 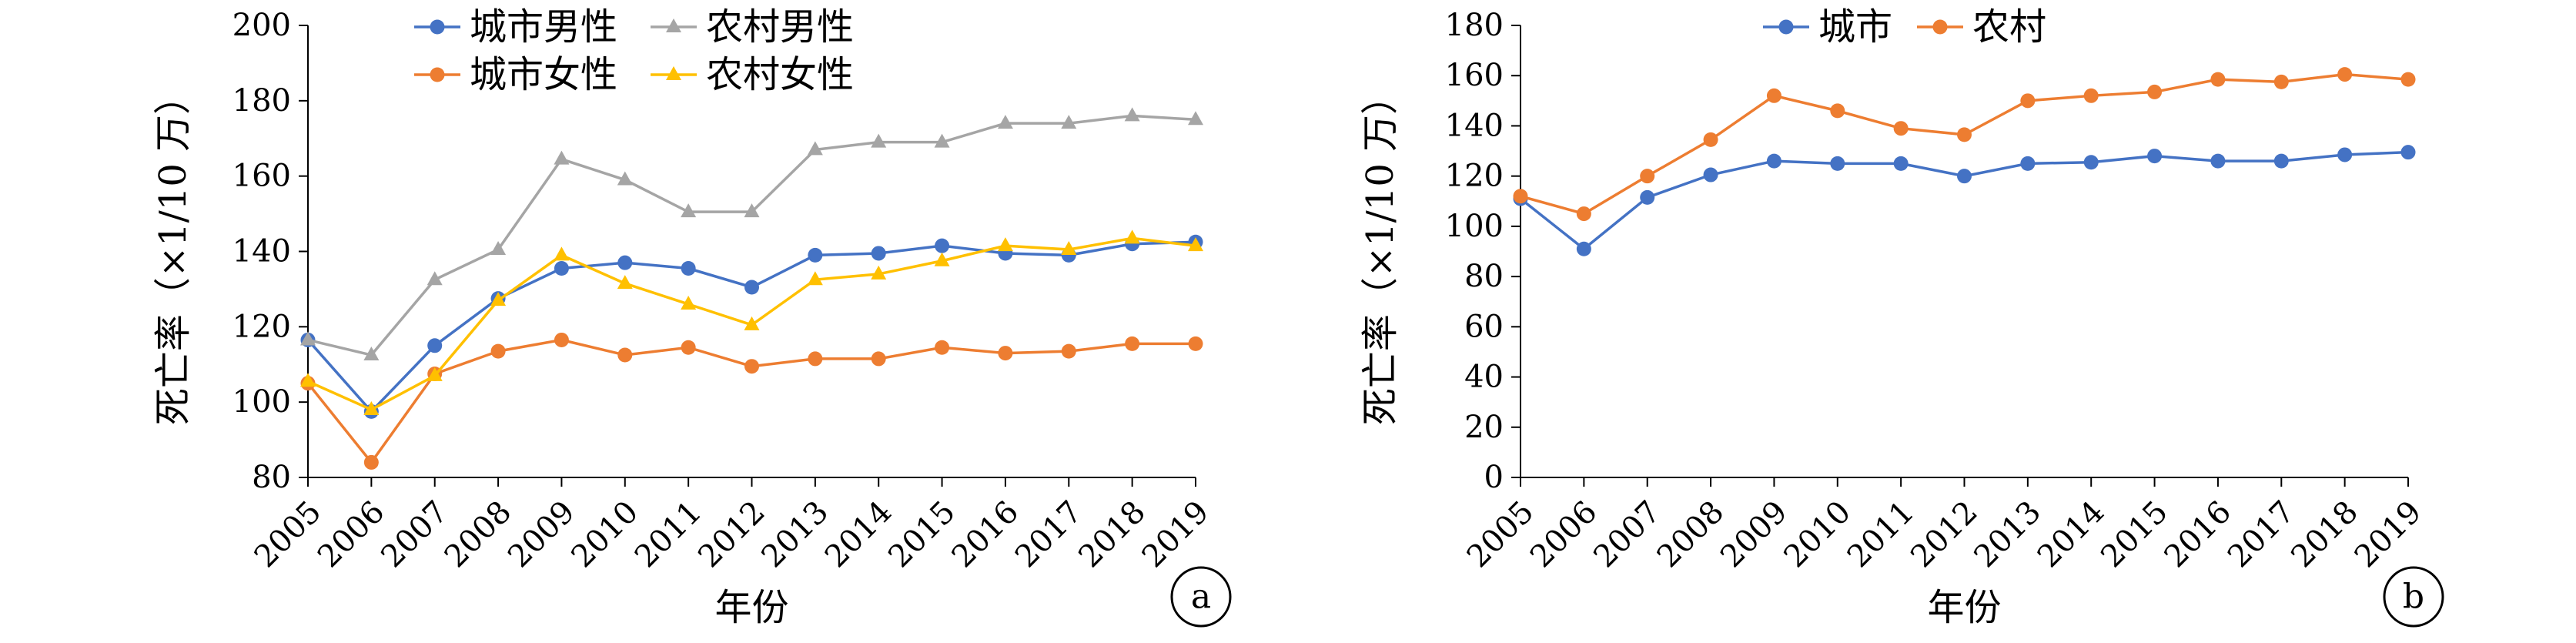 I want to click on x-tick-label: 2019, so click(x=1176, y=534).